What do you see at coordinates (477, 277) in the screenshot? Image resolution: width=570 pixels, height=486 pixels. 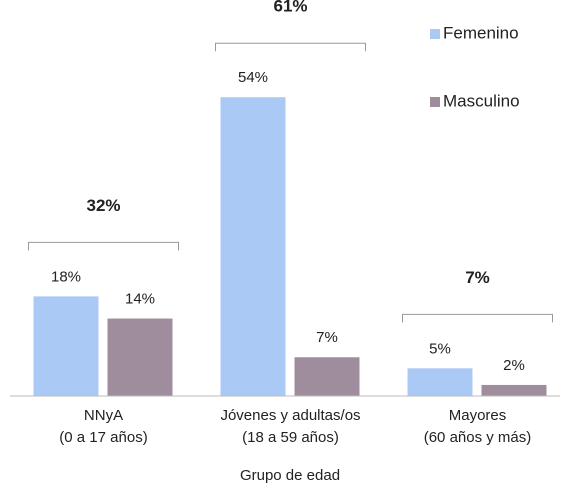 I see `annotation: 7%` at bounding box center [477, 277].